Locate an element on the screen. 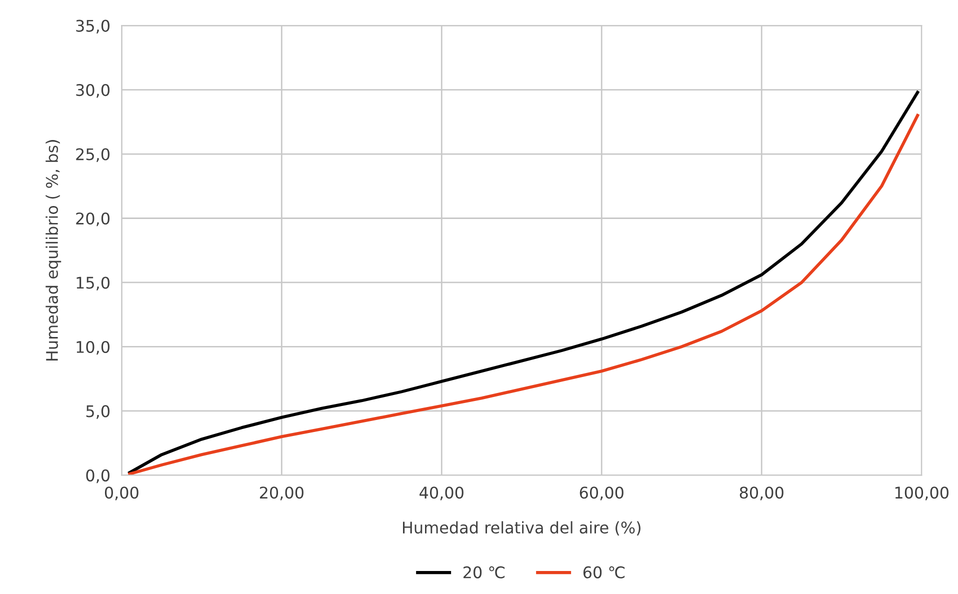 Image resolution: width=958 pixels, height=594 pixels. y-tick-label: 20,0 is located at coordinates (93, 219).